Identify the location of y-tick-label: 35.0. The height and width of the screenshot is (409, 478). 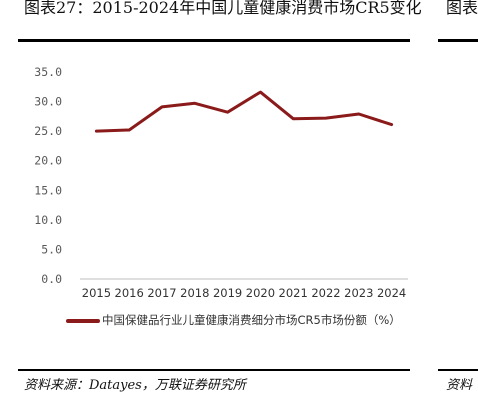
(48, 72).